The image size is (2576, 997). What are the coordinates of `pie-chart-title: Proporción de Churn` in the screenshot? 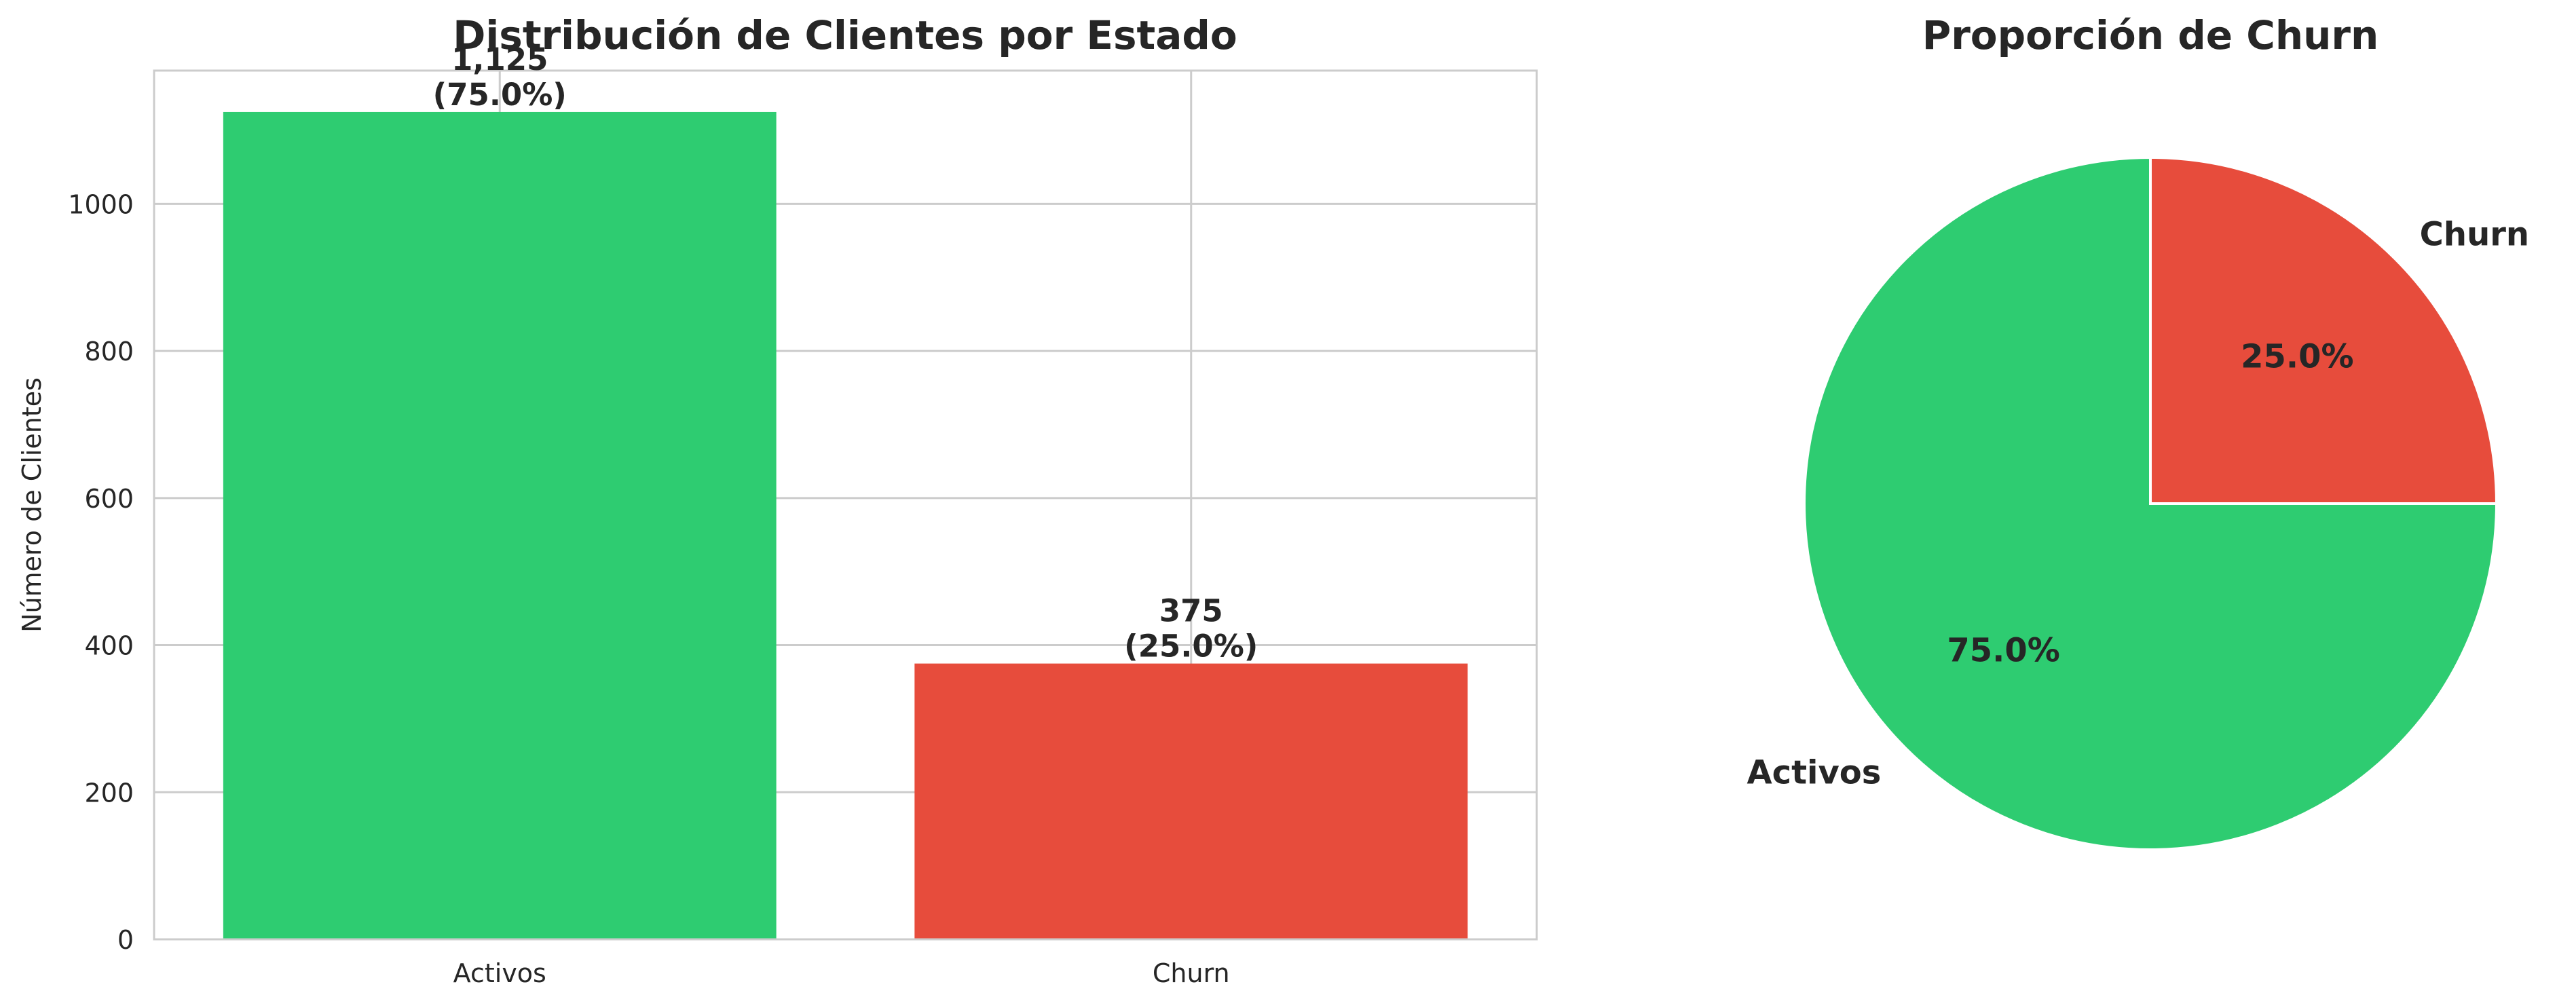 It's located at (2150, 35).